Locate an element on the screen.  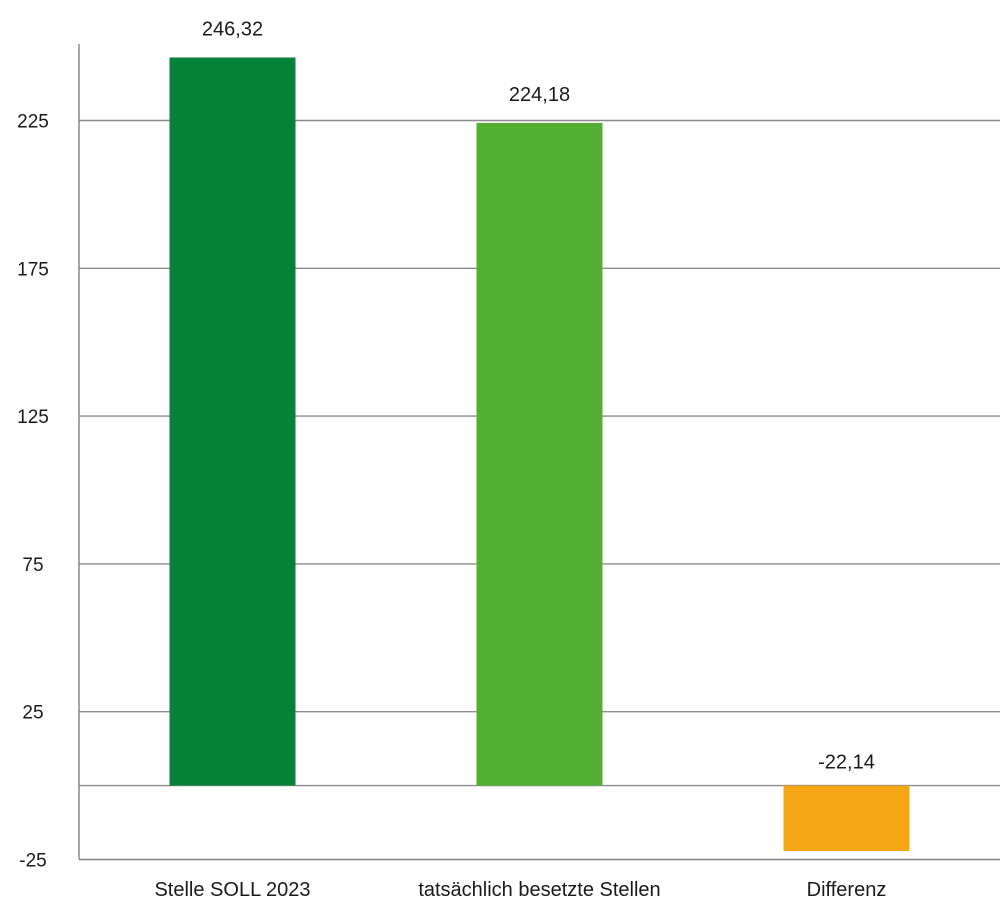
category-label: Differenz is located at coordinates (847, 890).